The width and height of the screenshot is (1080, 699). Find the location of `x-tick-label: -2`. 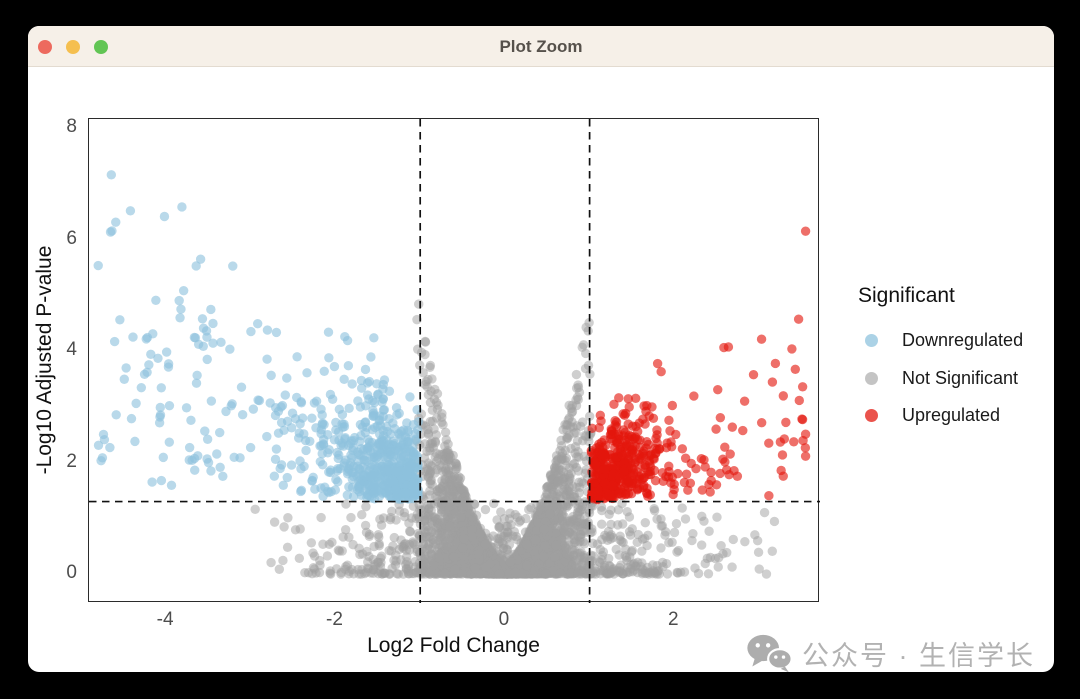

x-tick-label: -2 is located at coordinates (334, 619).